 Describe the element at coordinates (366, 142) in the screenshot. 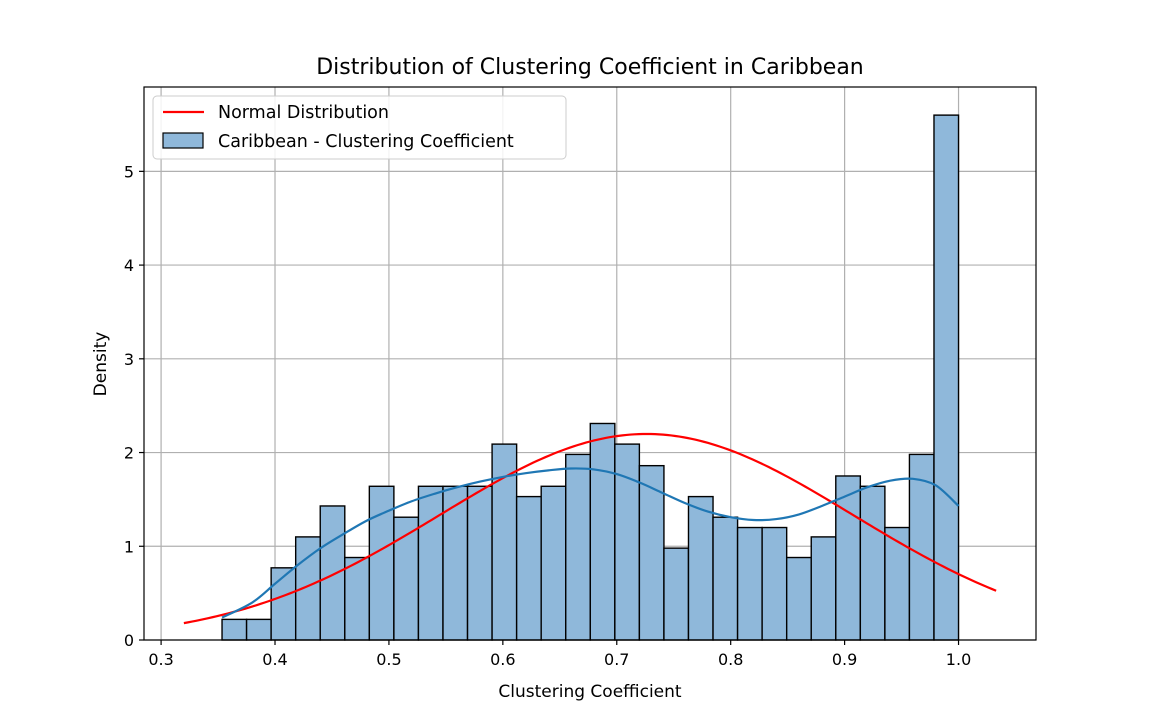

I see `legend-histogram-label: Caribbean - Clustering Coefficient` at that location.